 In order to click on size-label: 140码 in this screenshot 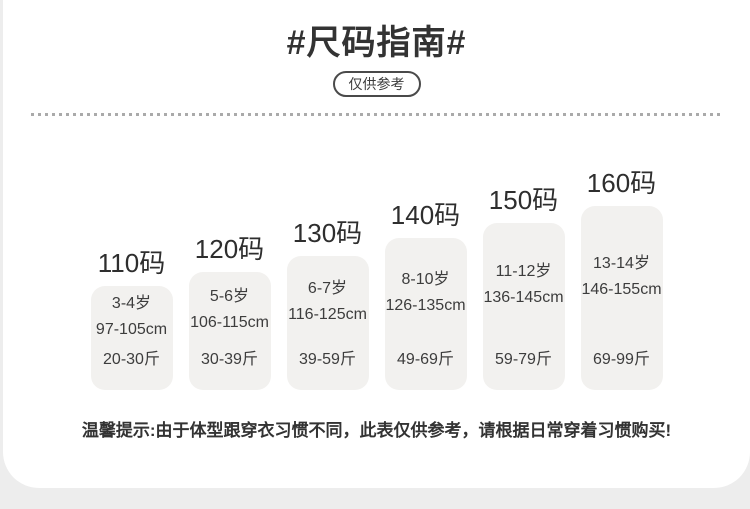, I will do `click(425, 215)`.